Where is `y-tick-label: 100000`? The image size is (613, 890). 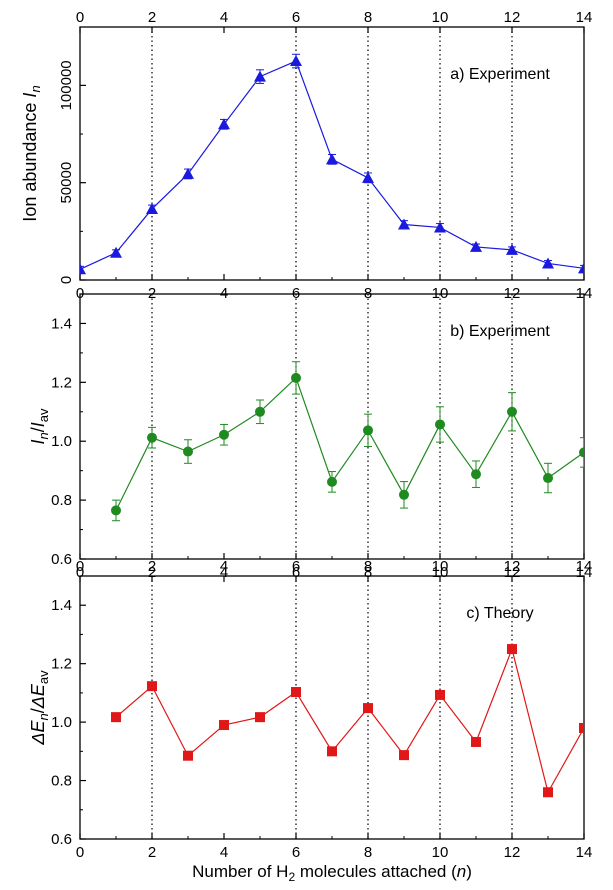
y-tick-label: 100000 is located at coordinates (66, 85).